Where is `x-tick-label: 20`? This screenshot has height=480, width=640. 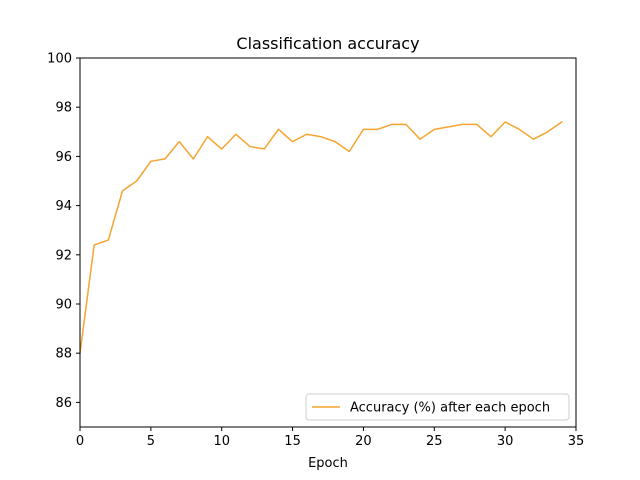
x-tick-label: 20 is located at coordinates (363, 441).